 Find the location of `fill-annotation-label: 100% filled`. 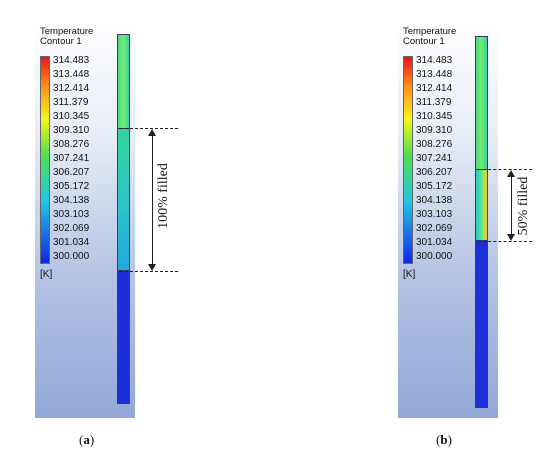

fill-annotation-label: 100% filled is located at coordinates (164, 196).